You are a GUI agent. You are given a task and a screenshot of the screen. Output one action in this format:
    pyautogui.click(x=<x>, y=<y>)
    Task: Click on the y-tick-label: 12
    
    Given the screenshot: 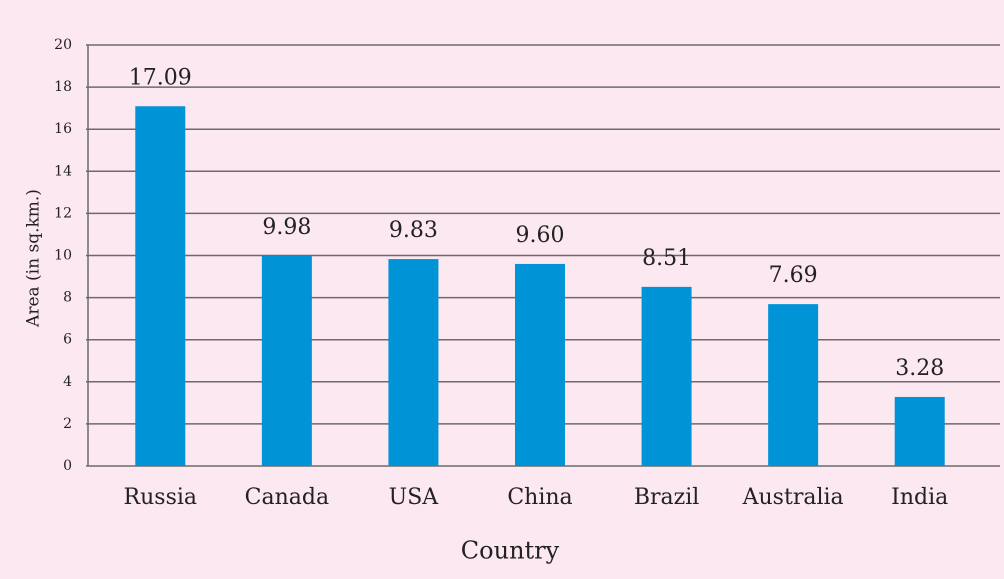 What is the action you would take?
    pyautogui.click(x=63, y=213)
    